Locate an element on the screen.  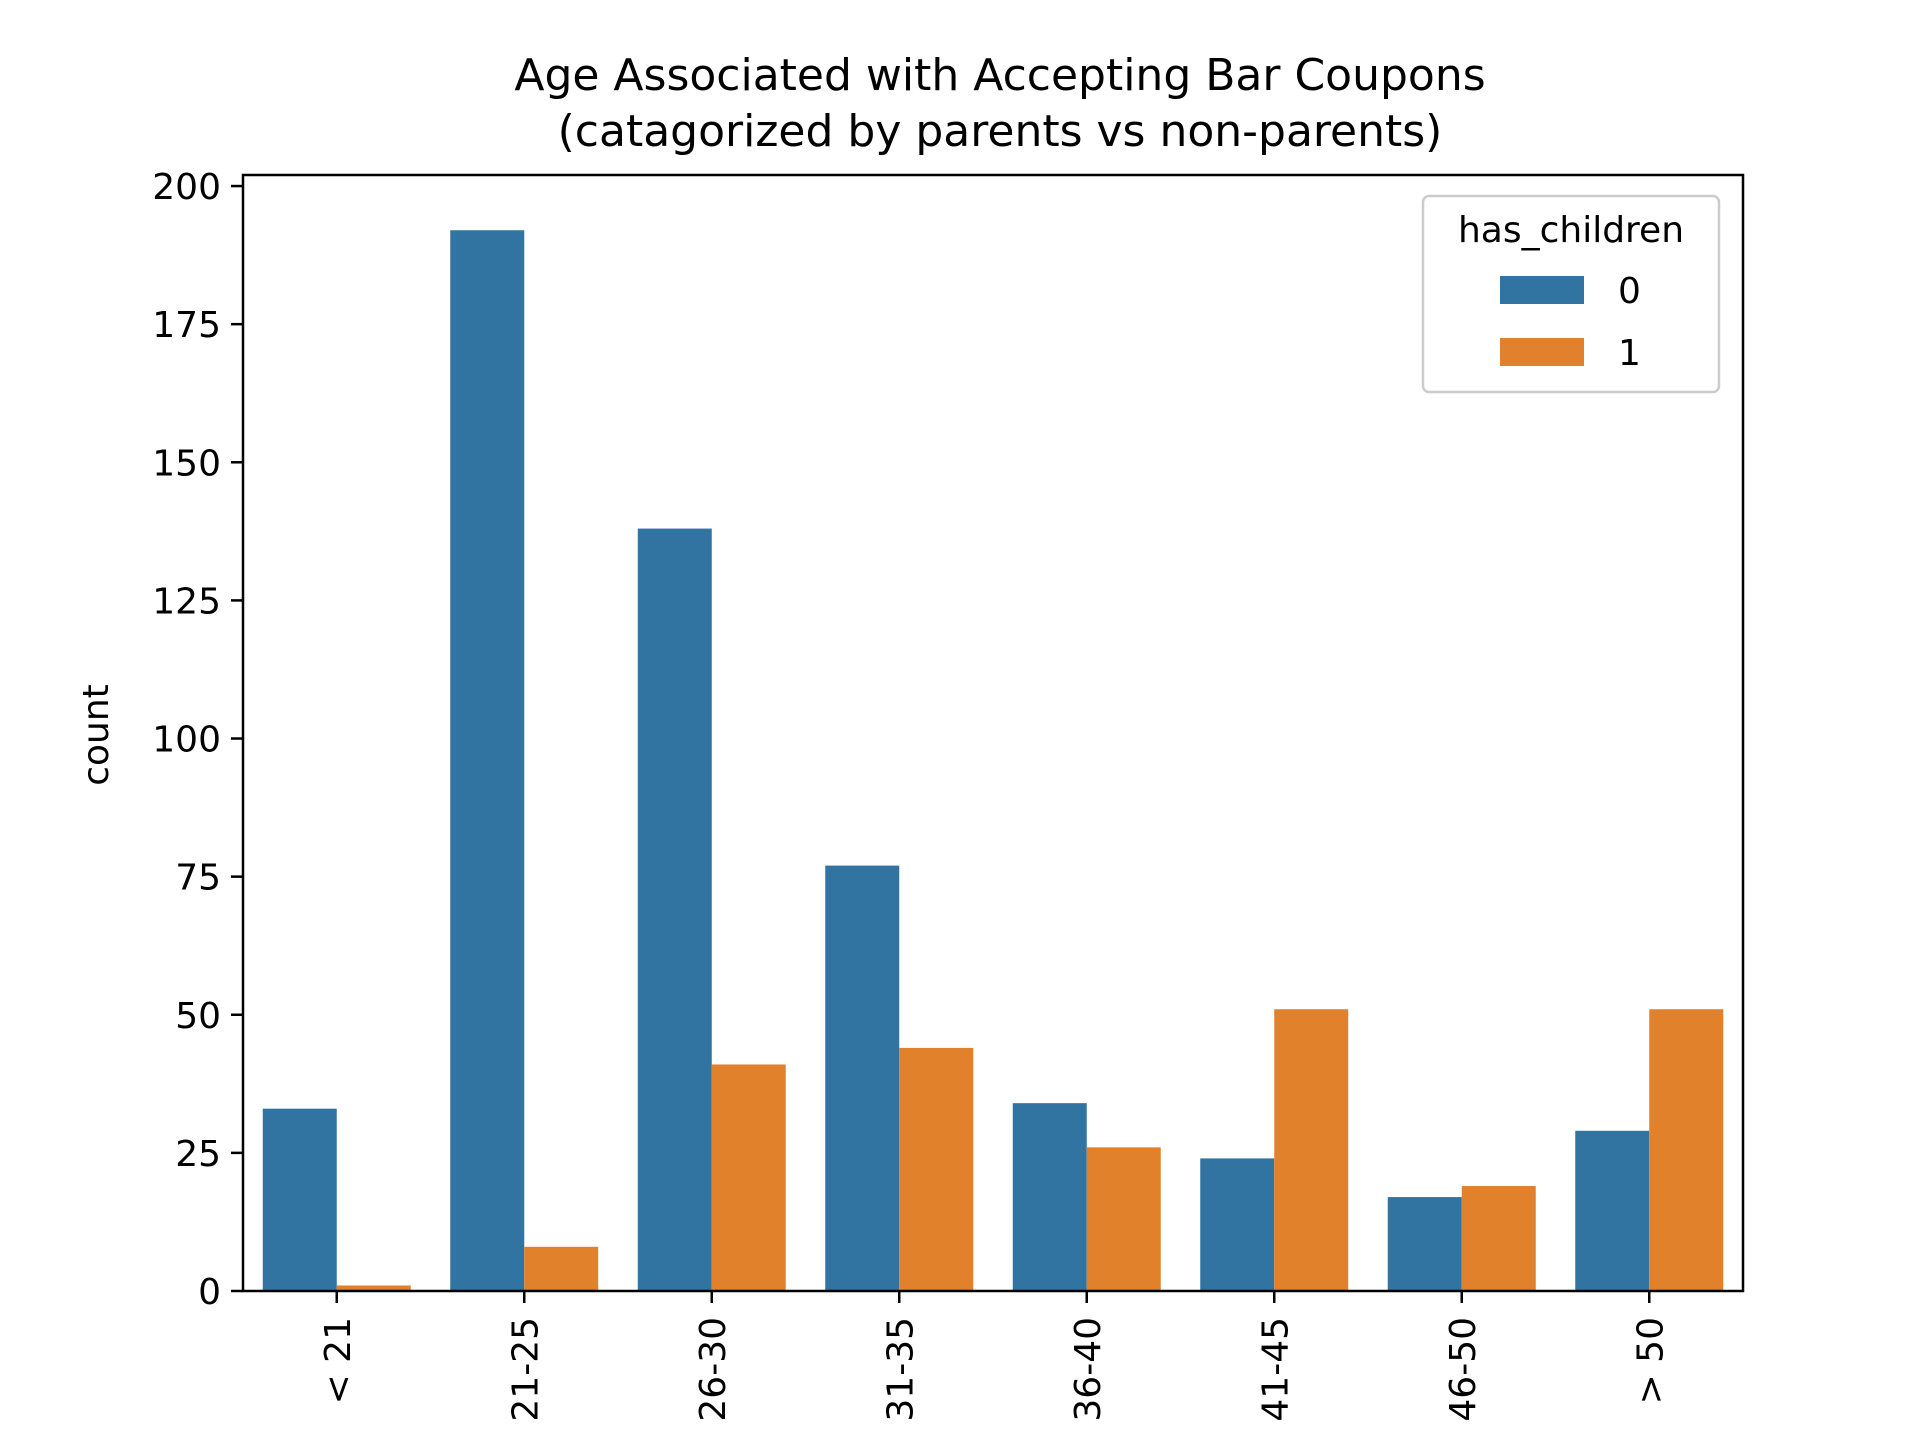
y-axis-label: count is located at coordinates (96, 735).